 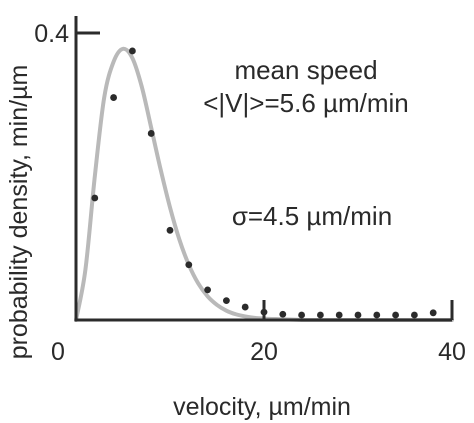 What do you see at coordinates (58, 352) in the screenshot?
I see `x-tick-label: 0` at bounding box center [58, 352].